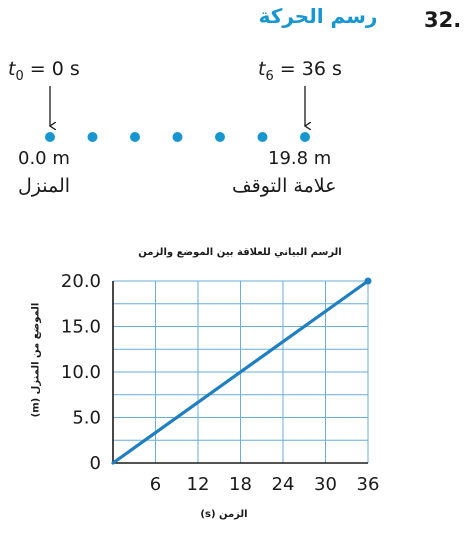  Describe the element at coordinates (86, 418) in the screenshot. I see `y-tick-label: 5.0` at that location.